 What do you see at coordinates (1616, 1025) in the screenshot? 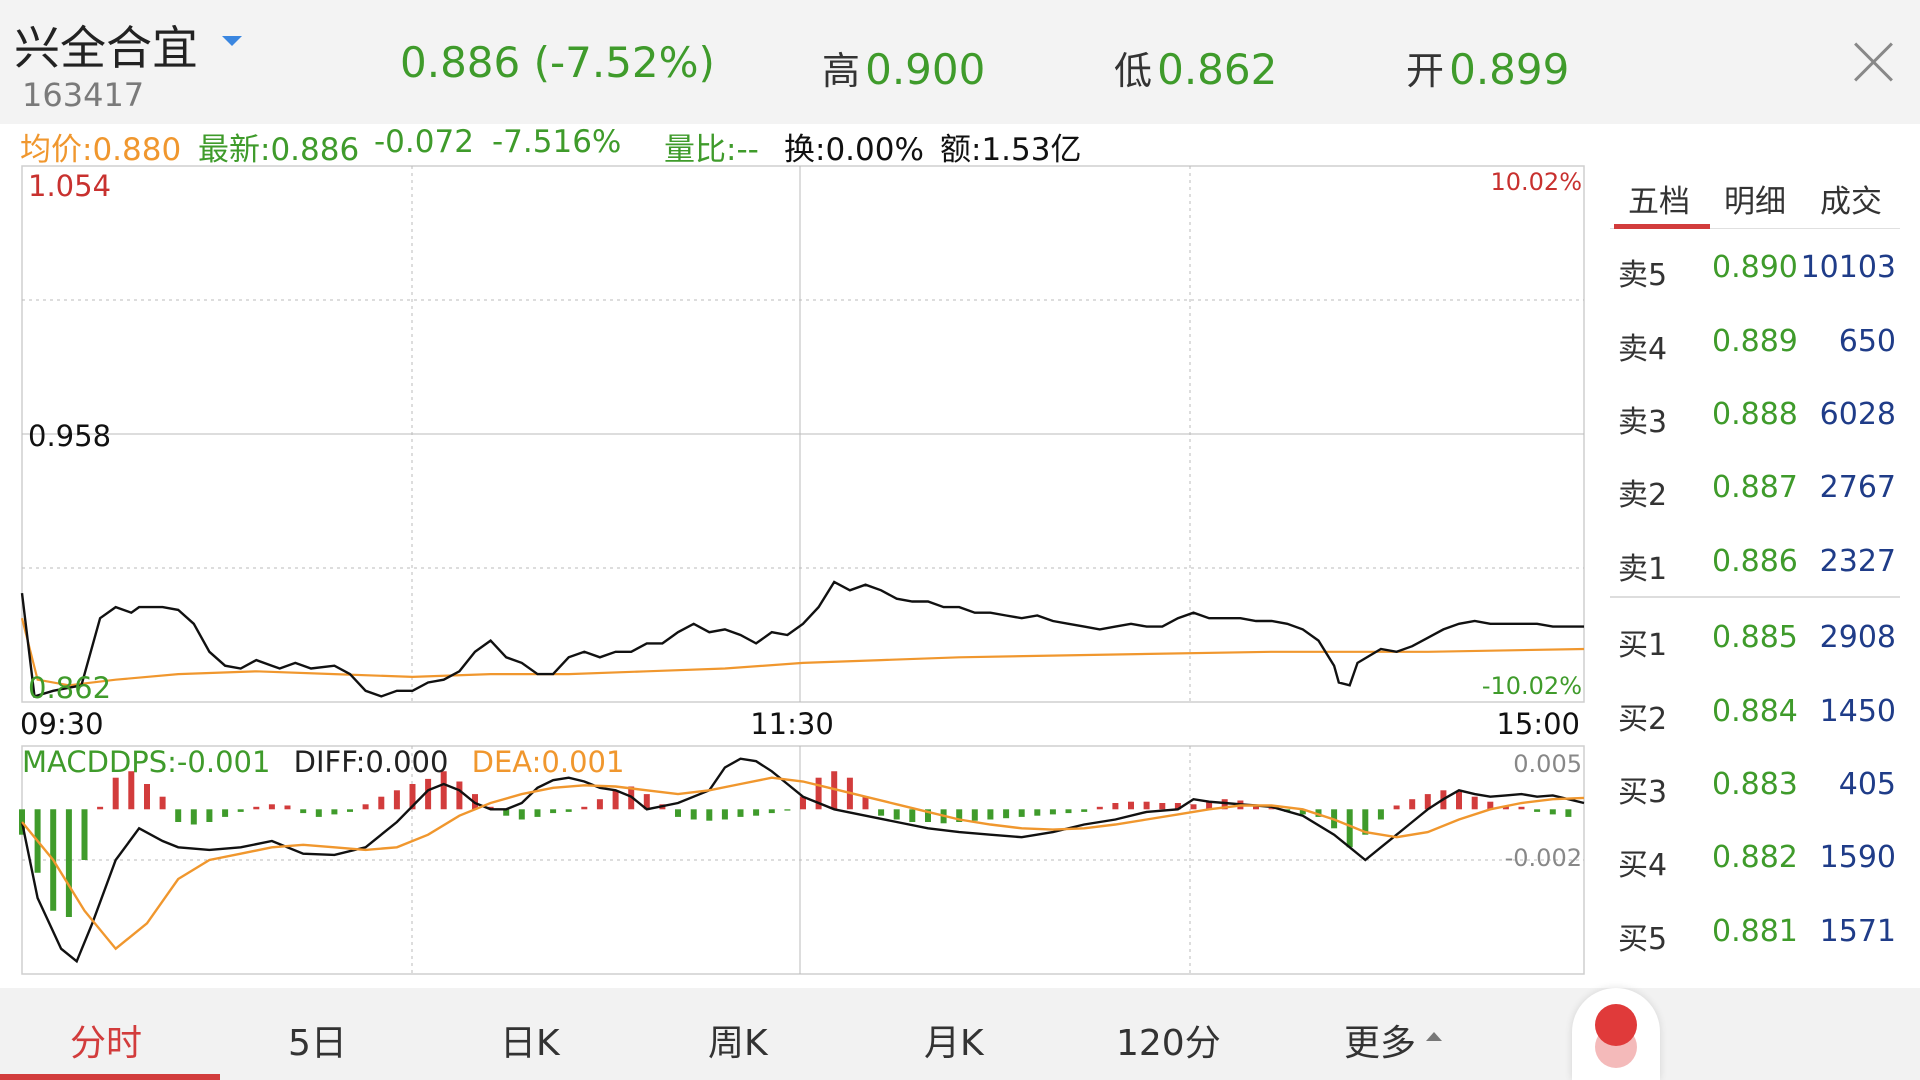
I see `record-dot-icon` at bounding box center [1616, 1025].